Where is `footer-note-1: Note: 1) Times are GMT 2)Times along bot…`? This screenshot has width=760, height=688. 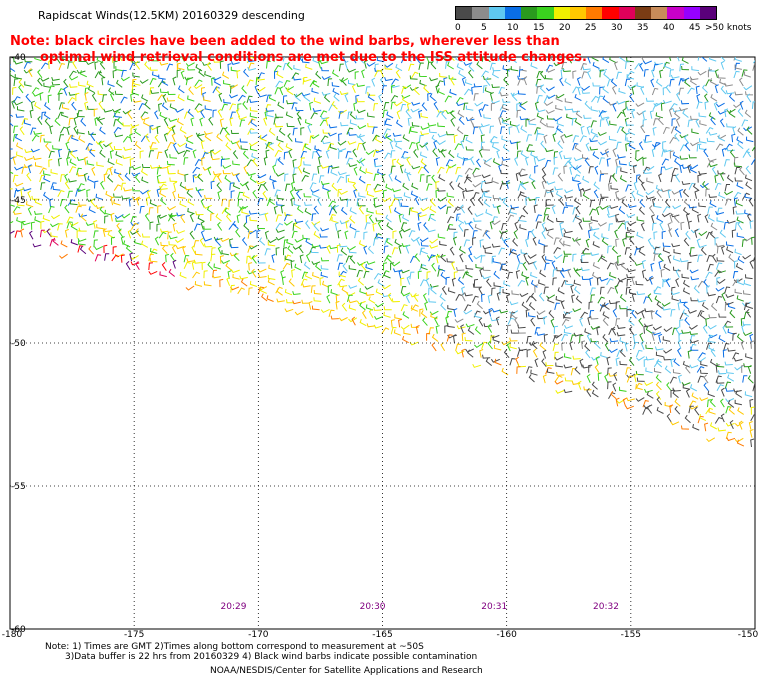
footer-note-1: Note: 1) Times are GMT 2)Times along bot… is located at coordinates (234, 647).